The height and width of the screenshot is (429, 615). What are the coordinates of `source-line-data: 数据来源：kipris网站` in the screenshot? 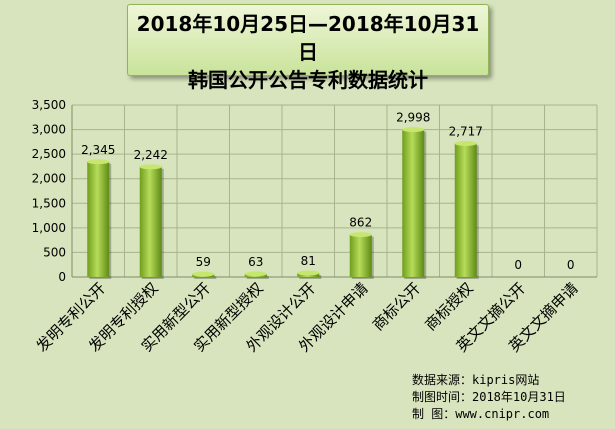 It's located at (476, 380).